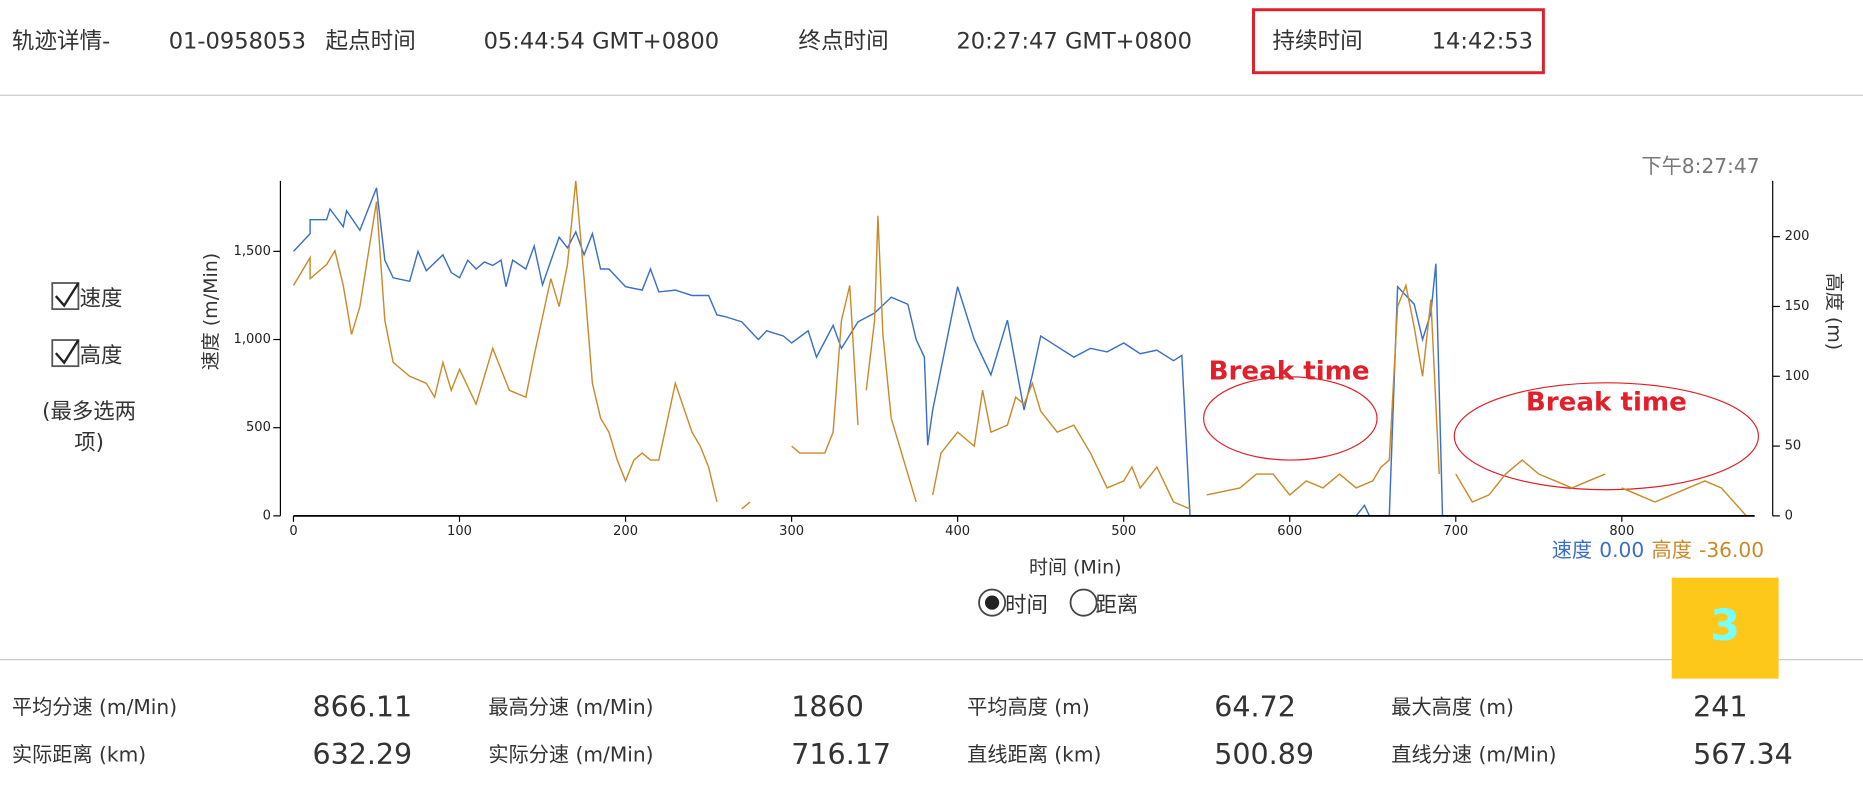  I want to click on y-tick-label: 1,000, so click(252, 339).